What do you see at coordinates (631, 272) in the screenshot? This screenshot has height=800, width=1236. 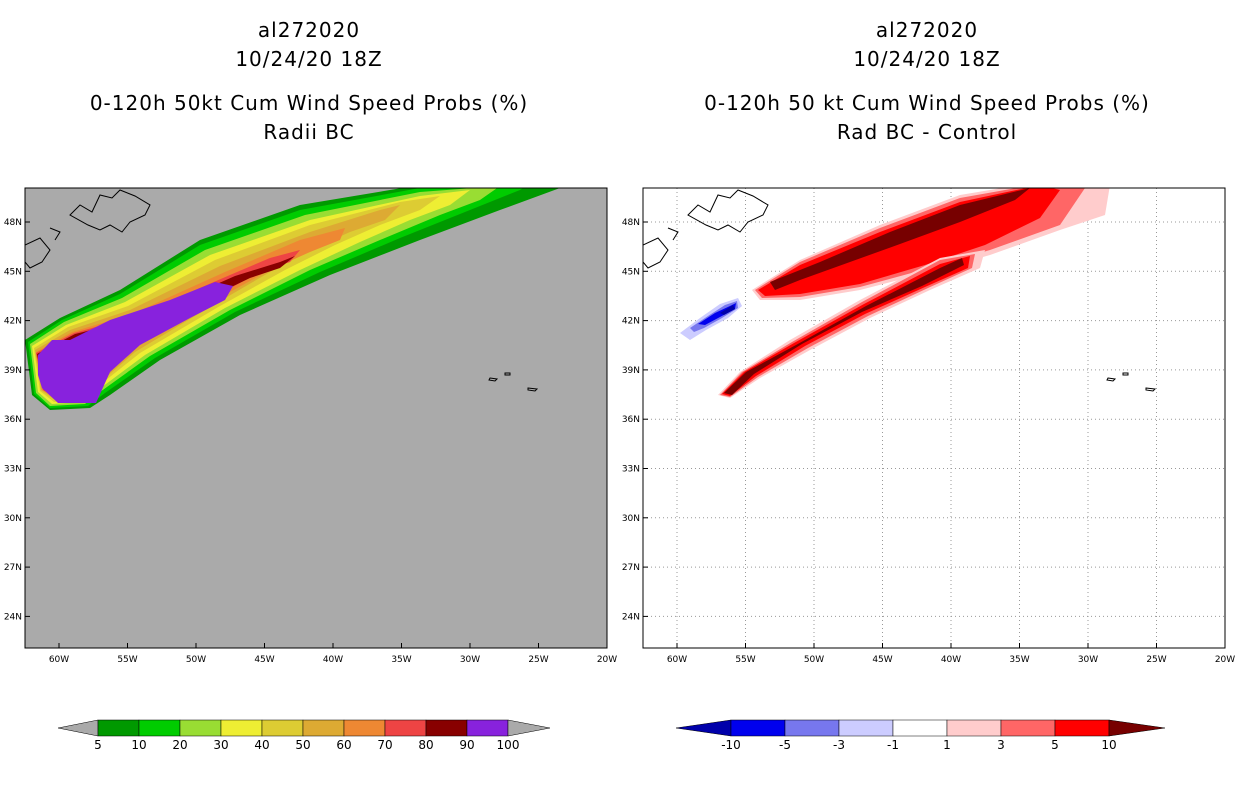 I see `right-lat-tick-label: 45N` at bounding box center [631, 272].